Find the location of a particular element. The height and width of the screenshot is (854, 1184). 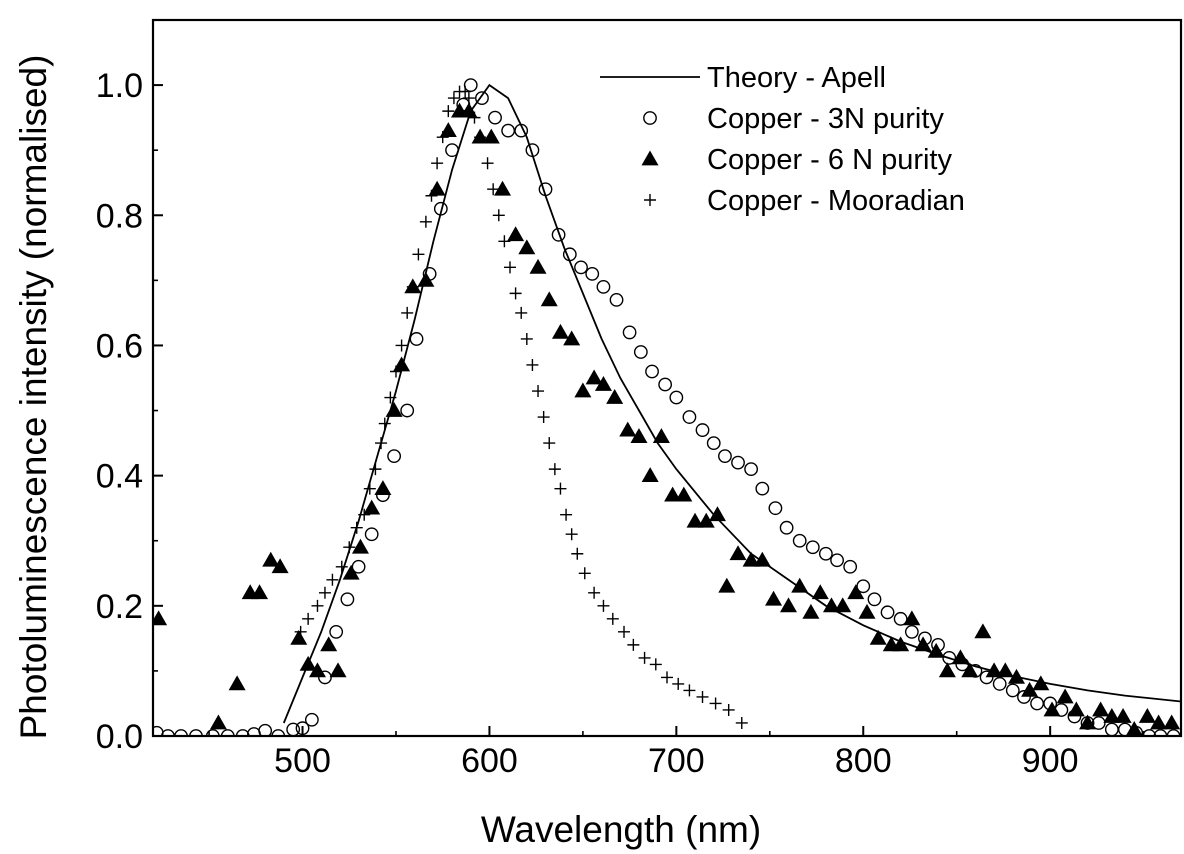

y-tick-label: 0.0 is located at coordinates (119, 737).